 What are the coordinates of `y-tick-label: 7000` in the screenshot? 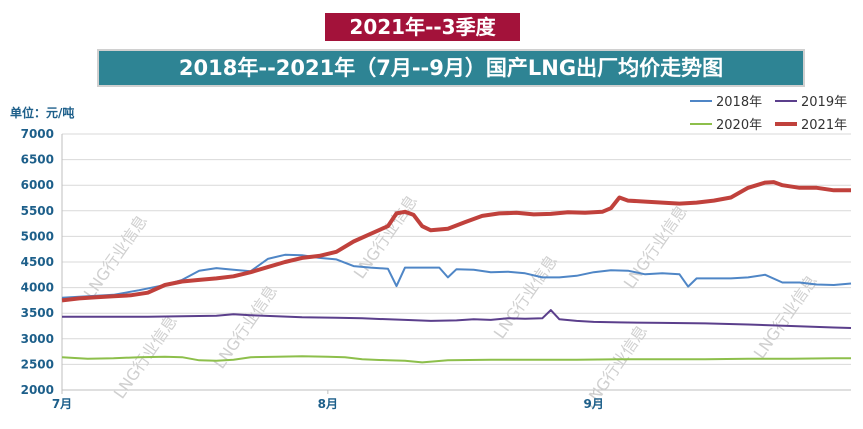 It's located at (37, 134).